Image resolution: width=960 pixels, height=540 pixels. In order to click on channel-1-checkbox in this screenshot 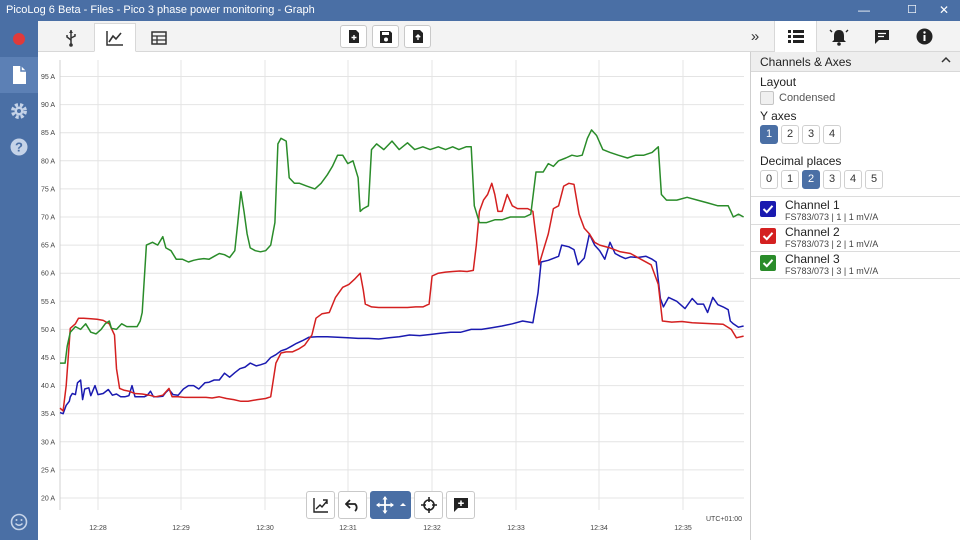, I will do `click(768, 209)`.